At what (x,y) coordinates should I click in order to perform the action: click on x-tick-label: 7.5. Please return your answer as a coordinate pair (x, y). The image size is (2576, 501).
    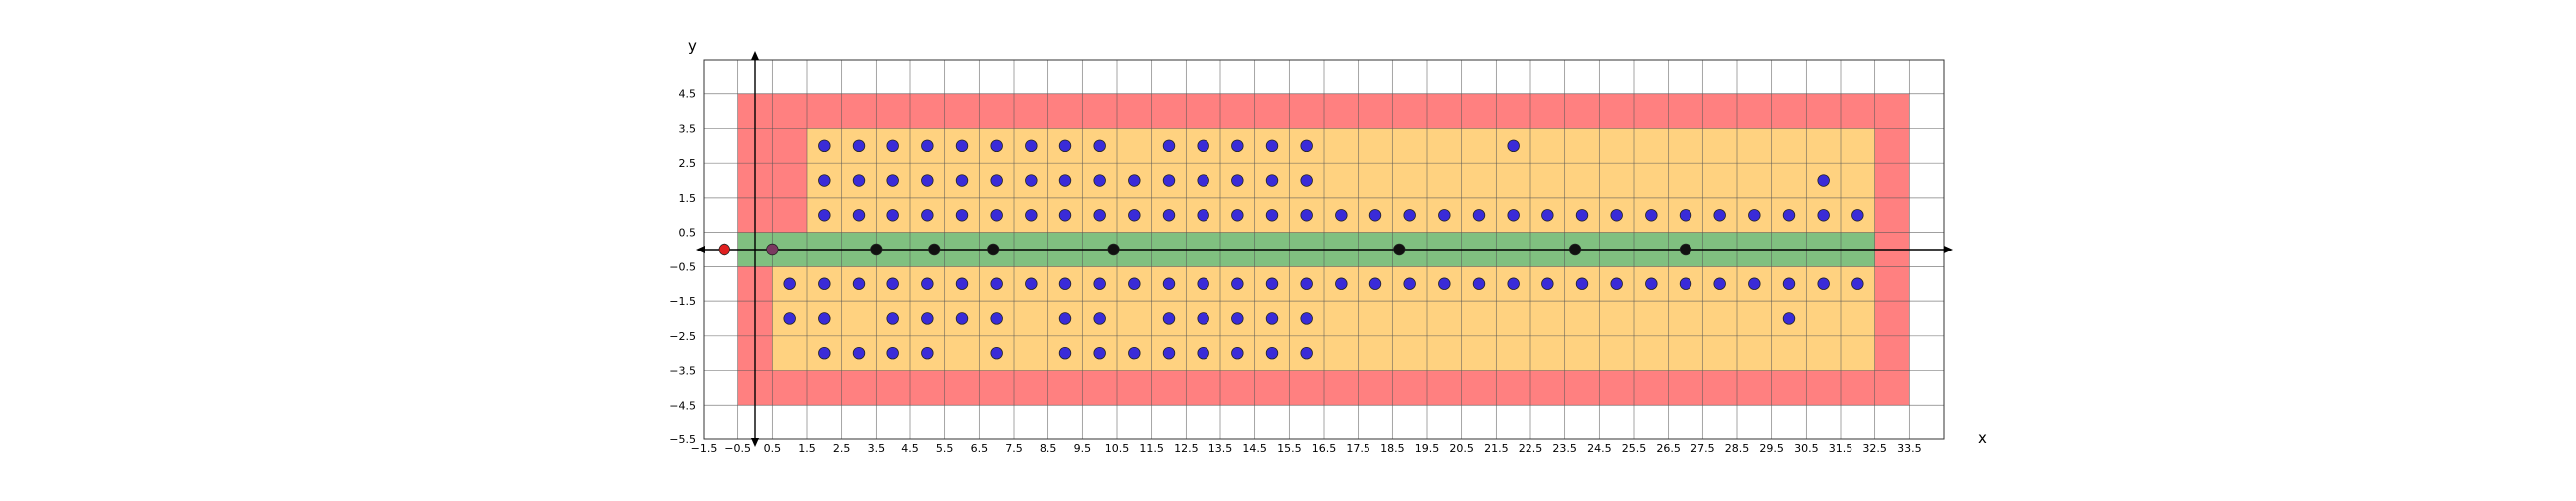
    Looking at the image, I should click on (1014, 448).